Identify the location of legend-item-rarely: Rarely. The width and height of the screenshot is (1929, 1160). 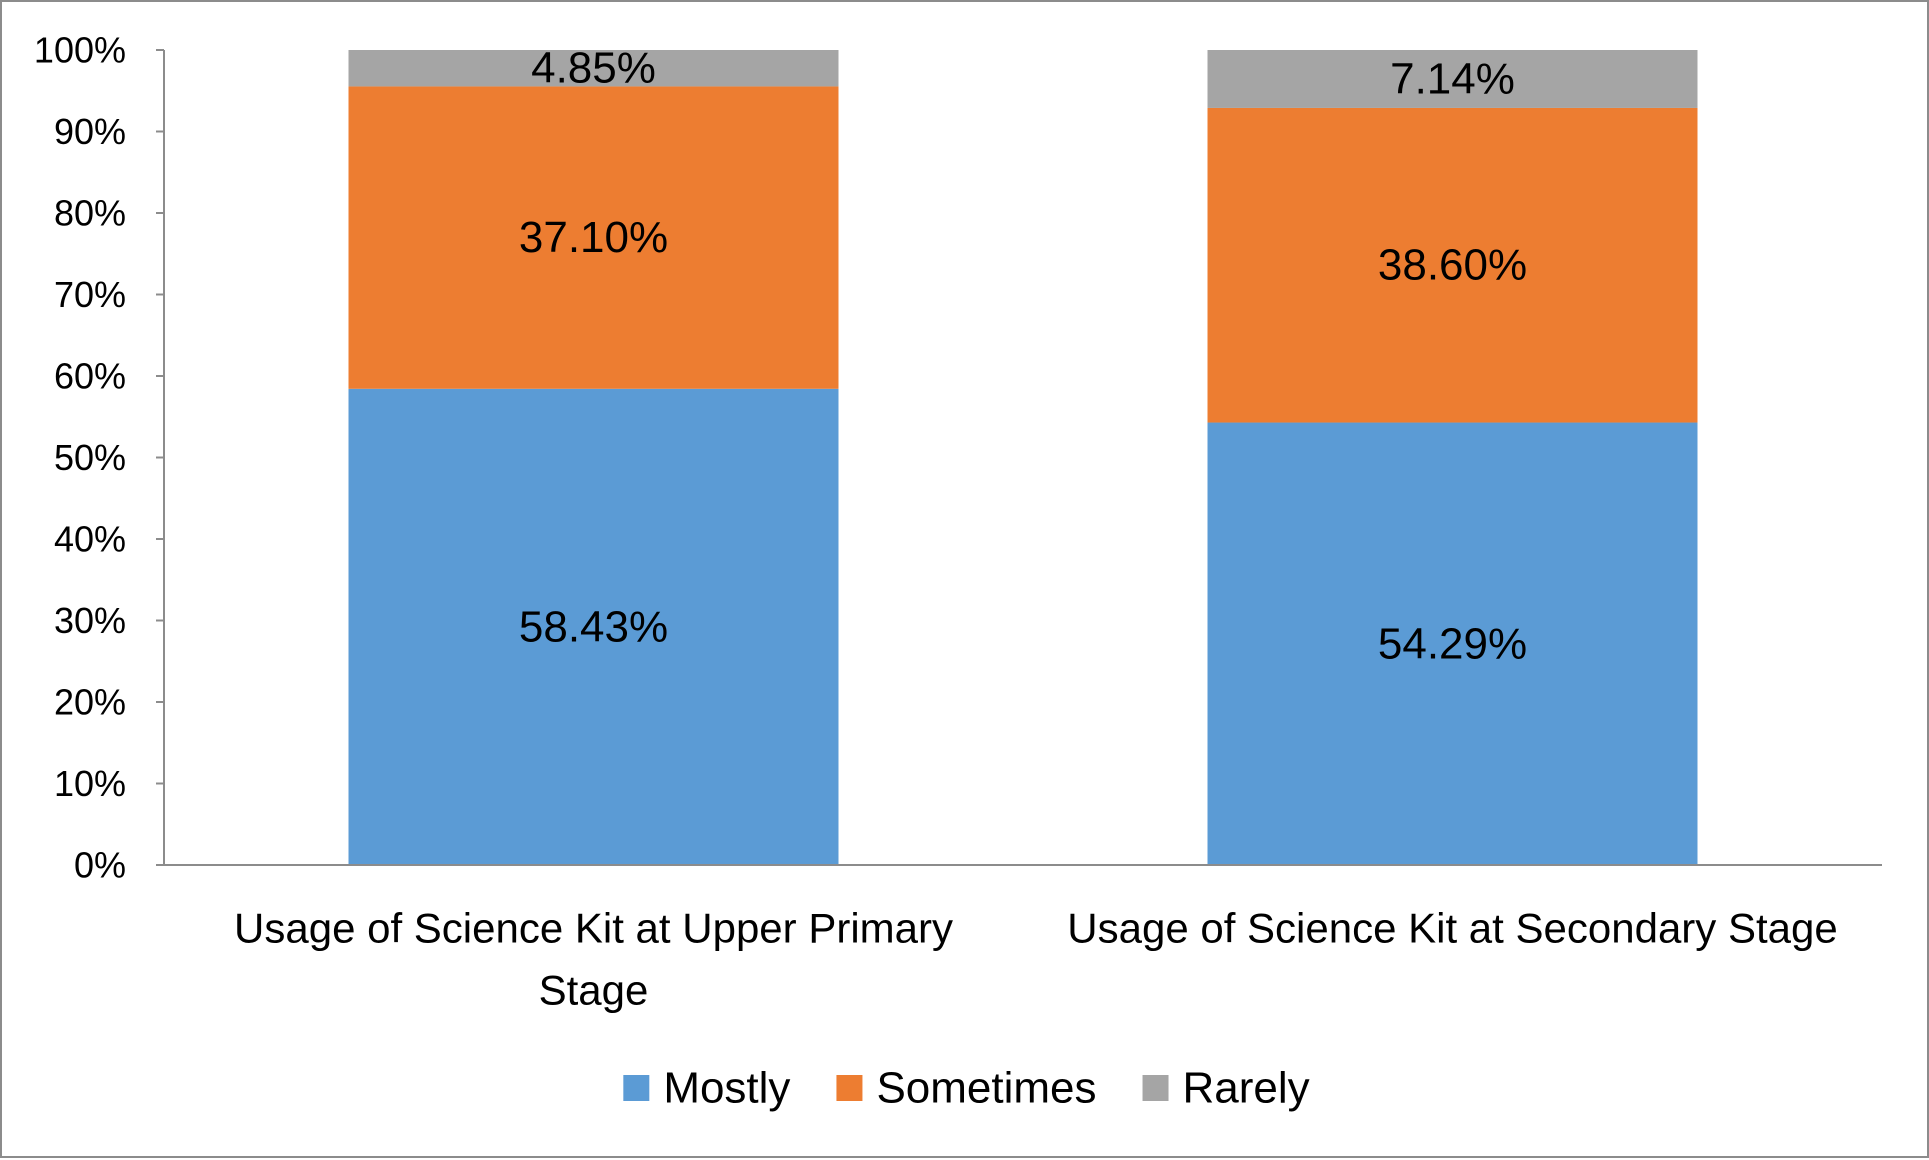
(1226, 1088).